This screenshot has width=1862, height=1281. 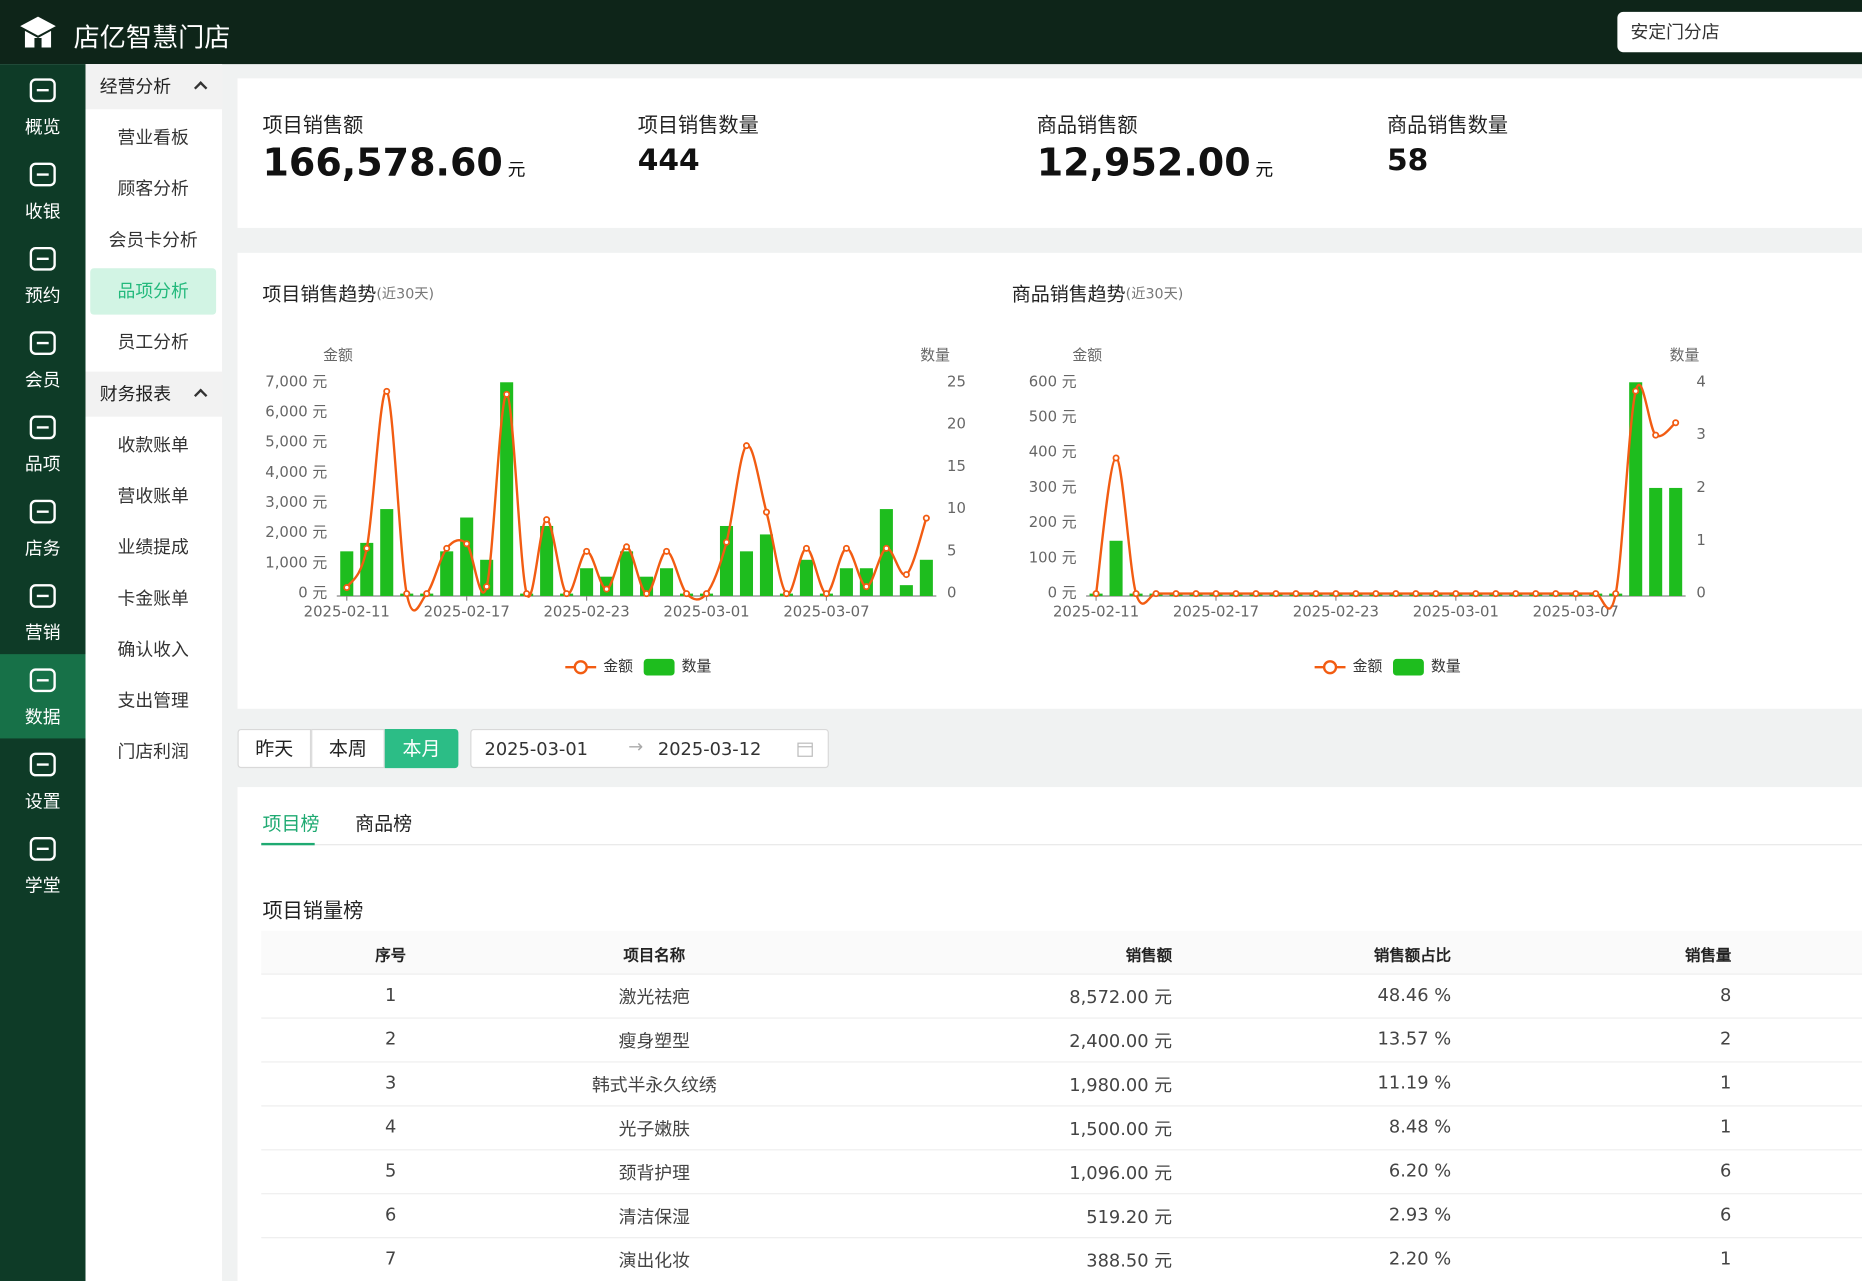 I want to click on nav-label: 营销, so click(x=42, y=633).